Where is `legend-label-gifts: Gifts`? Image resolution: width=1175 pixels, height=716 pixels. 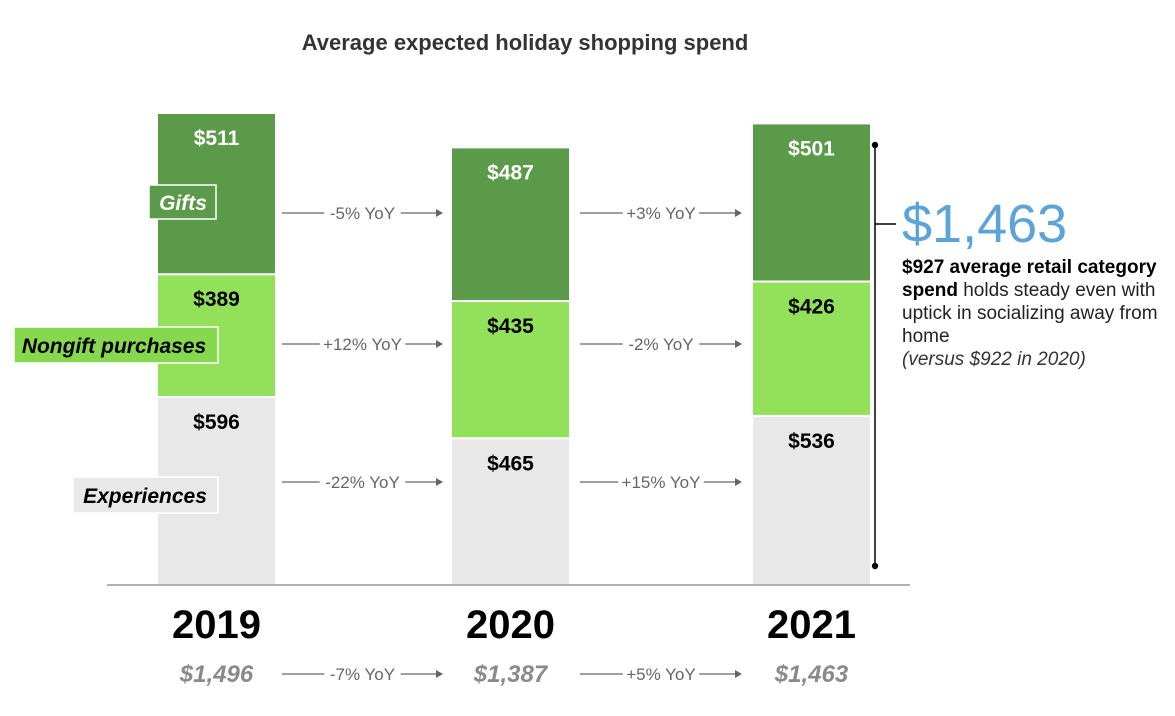
legend-label-gifts: Gifts is located at coordinates (183, 203).